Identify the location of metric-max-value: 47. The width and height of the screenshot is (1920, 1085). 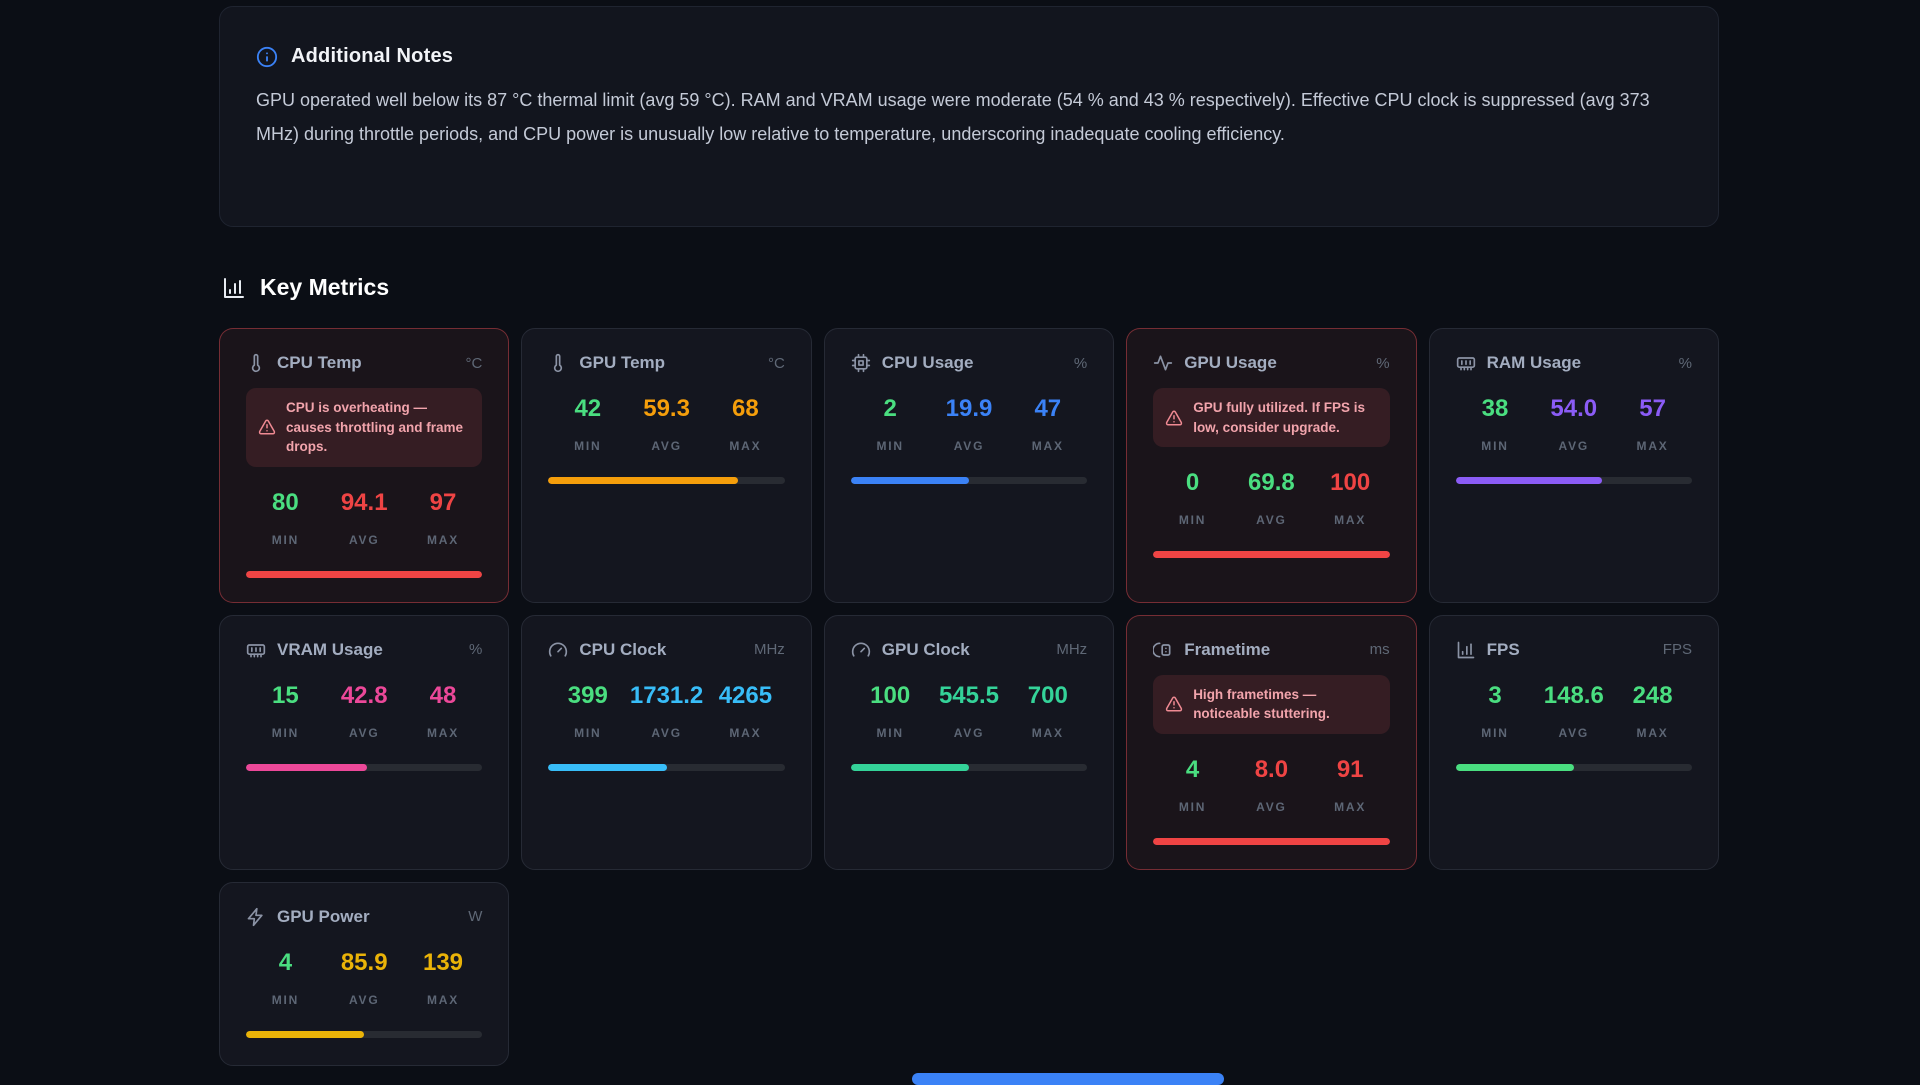
(1048, 408).